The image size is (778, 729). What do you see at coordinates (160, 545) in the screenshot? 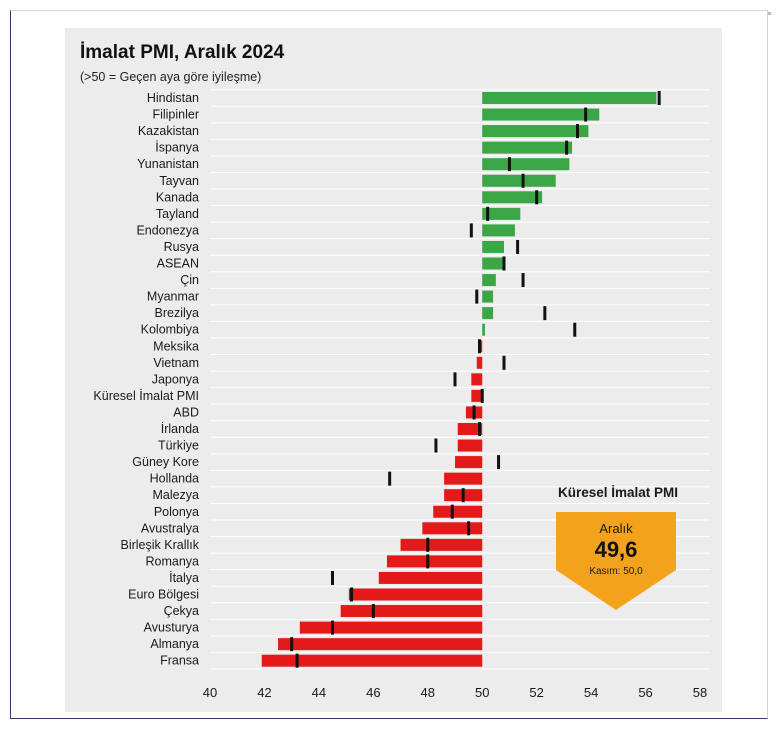
I see `category-label: Birleşik Krallık` at bounding box center [160, 545].